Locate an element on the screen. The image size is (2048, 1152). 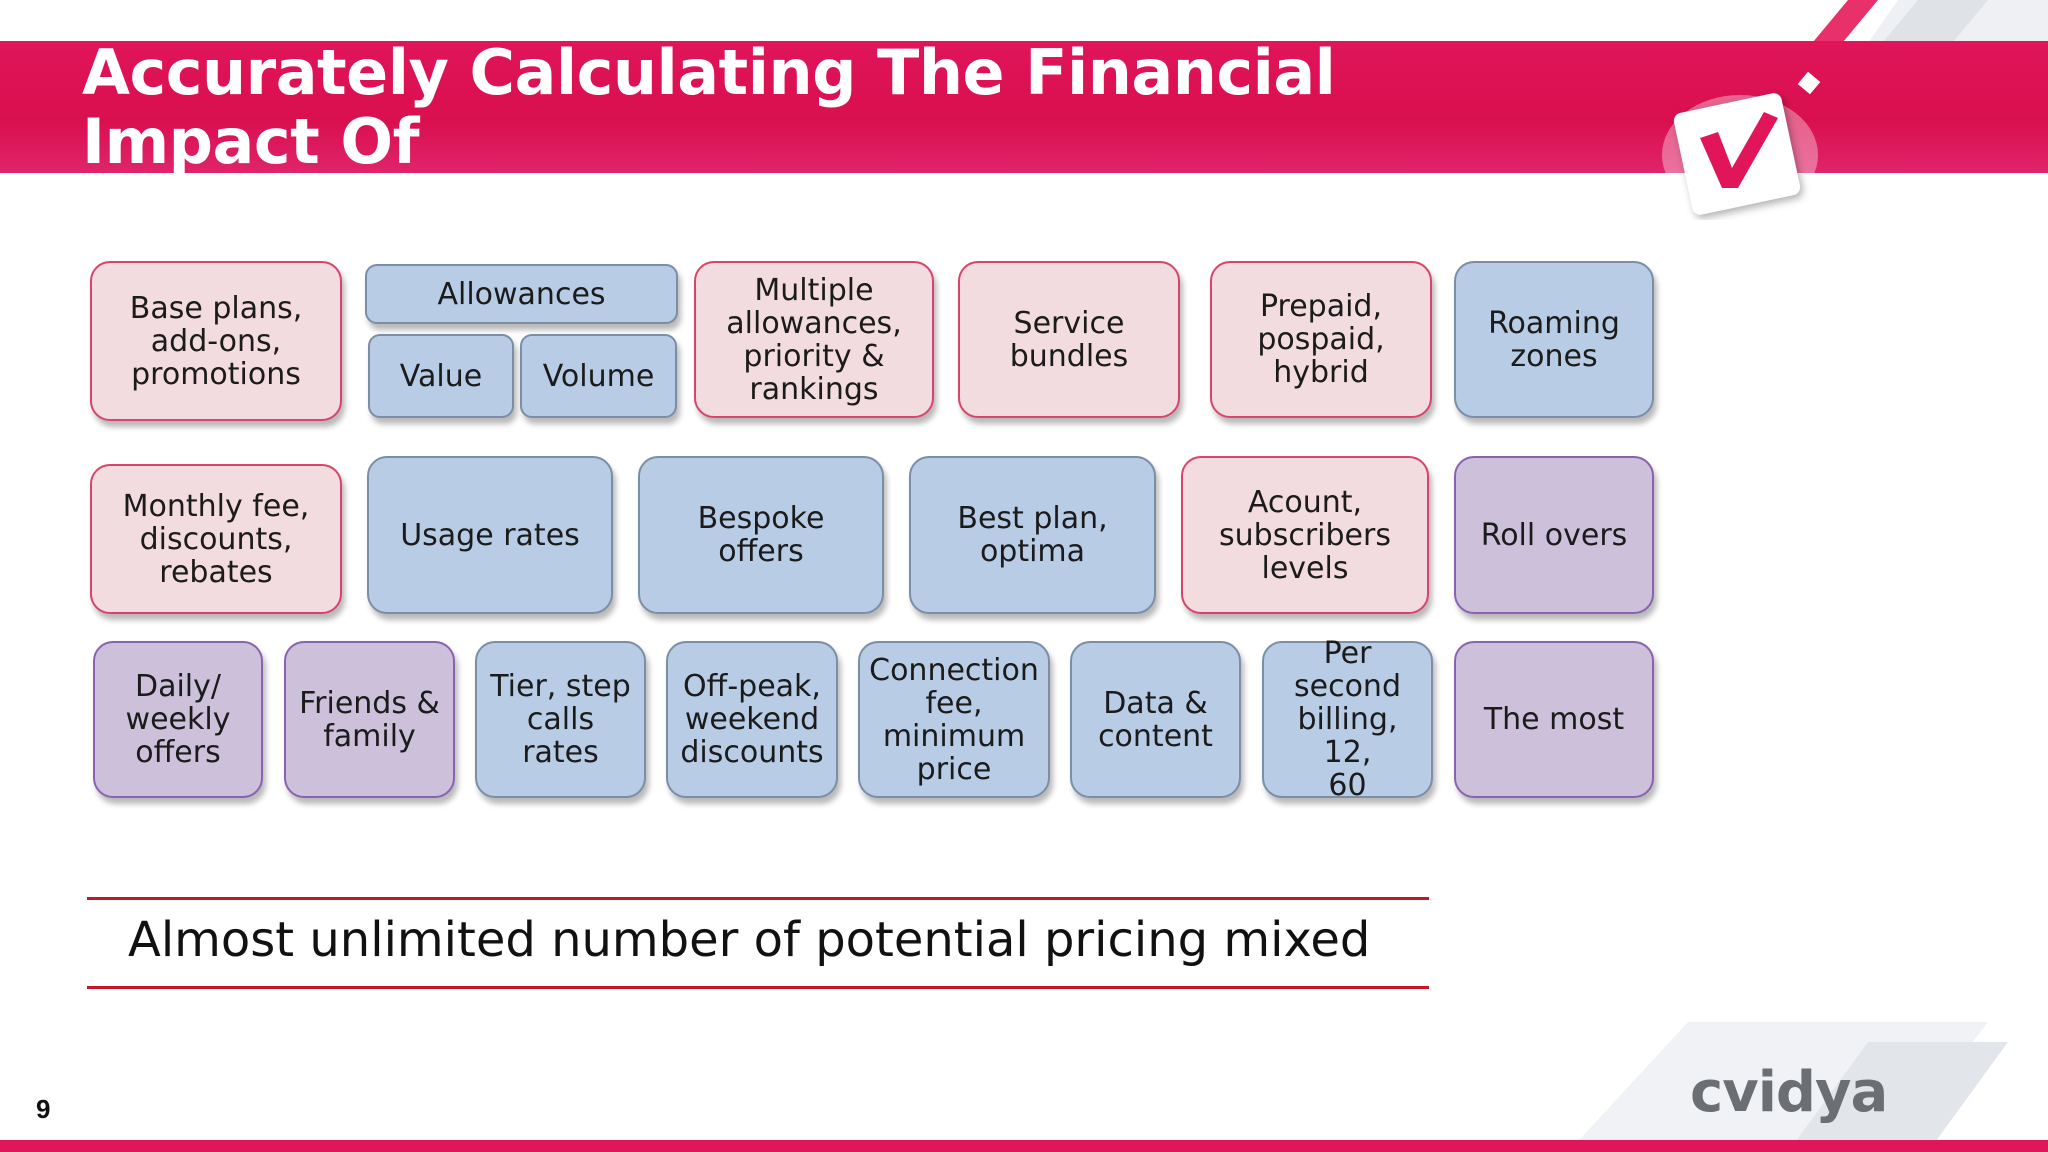
box-base-plans: Base plans, add-ons, promotions is located at coordinates (216, 341).